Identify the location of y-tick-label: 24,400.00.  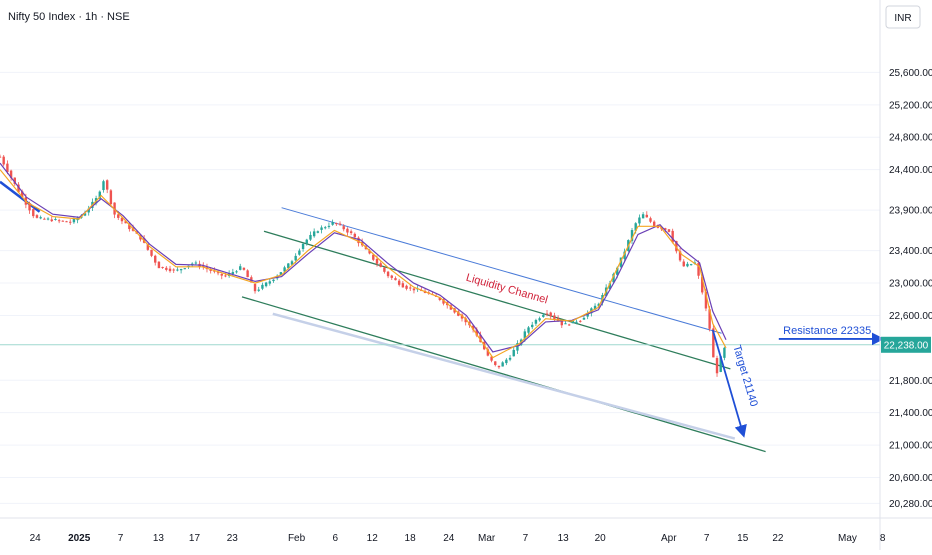
(910, 170).